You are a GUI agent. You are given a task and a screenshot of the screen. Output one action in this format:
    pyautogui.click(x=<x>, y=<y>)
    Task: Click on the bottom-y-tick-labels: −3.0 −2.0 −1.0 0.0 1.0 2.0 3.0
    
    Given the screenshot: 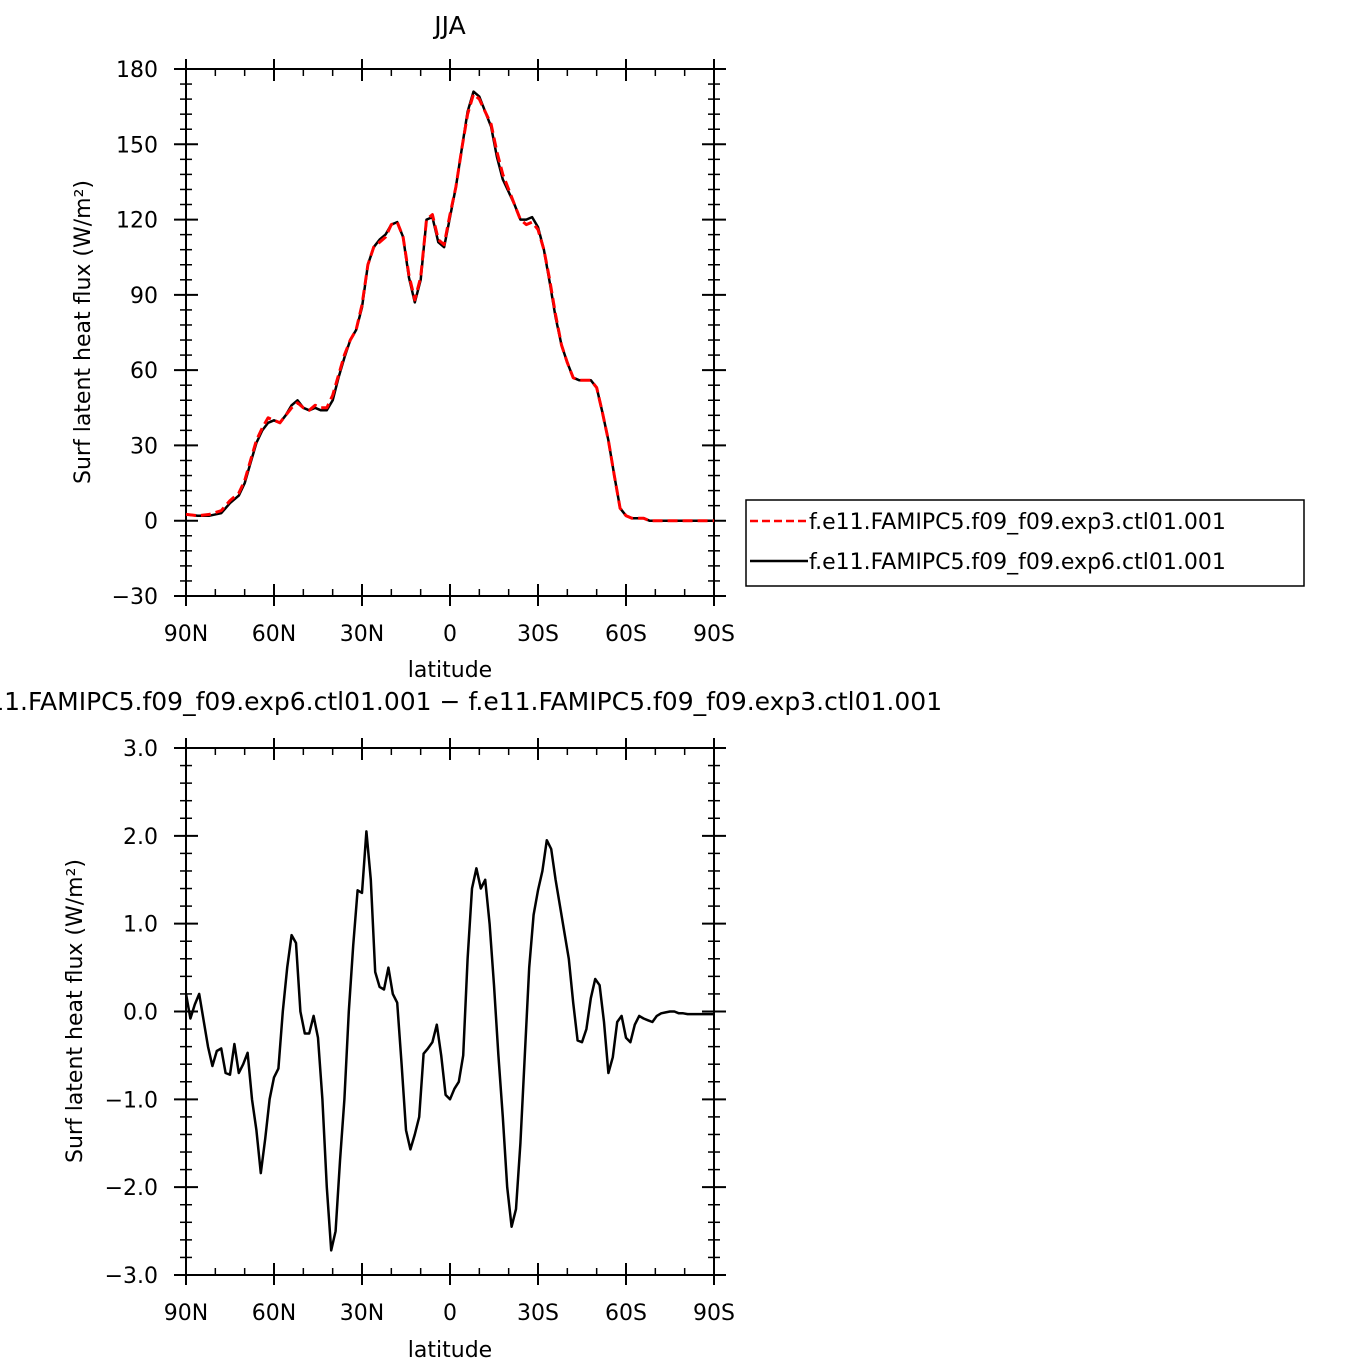 What is the action you would take?
    pyautogui.click(x=131, y=1013)
    